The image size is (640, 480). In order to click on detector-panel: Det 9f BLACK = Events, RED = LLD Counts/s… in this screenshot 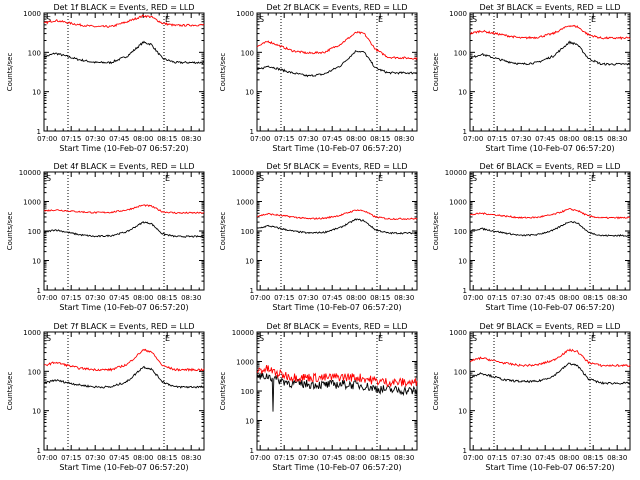, I will do `click(531, 397)`.